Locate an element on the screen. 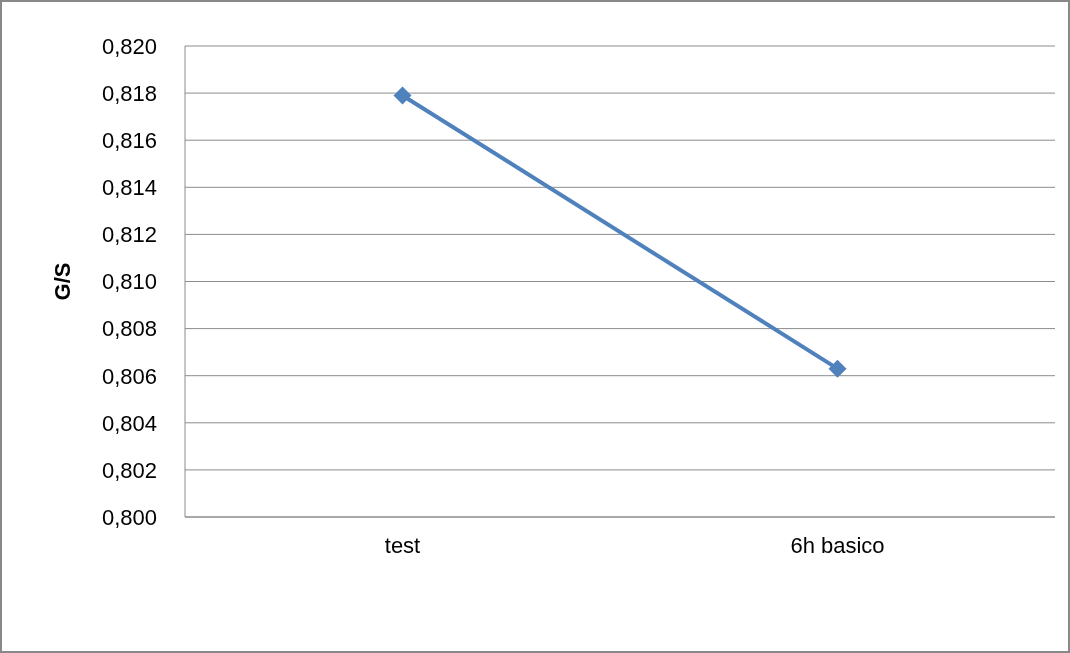  y-tick-label: 0,818 is located at coordinates (129, 93).